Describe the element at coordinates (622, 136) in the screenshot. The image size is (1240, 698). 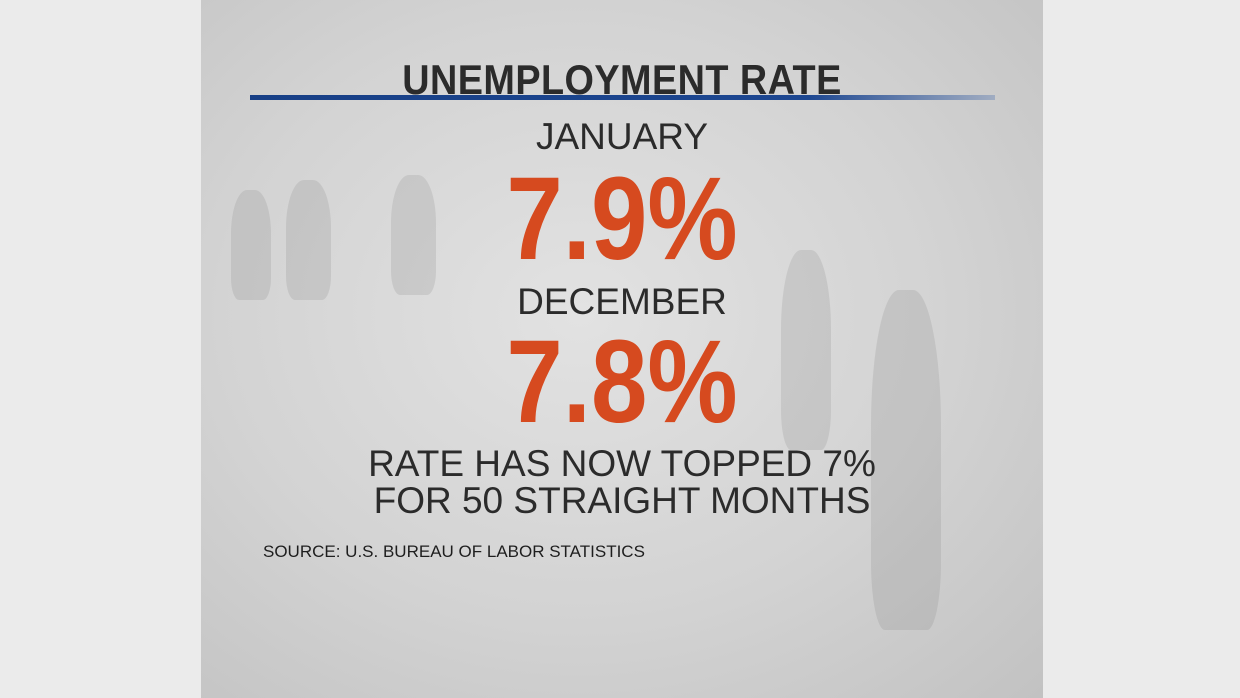
I see `reading-label: JANUARY` at that location.